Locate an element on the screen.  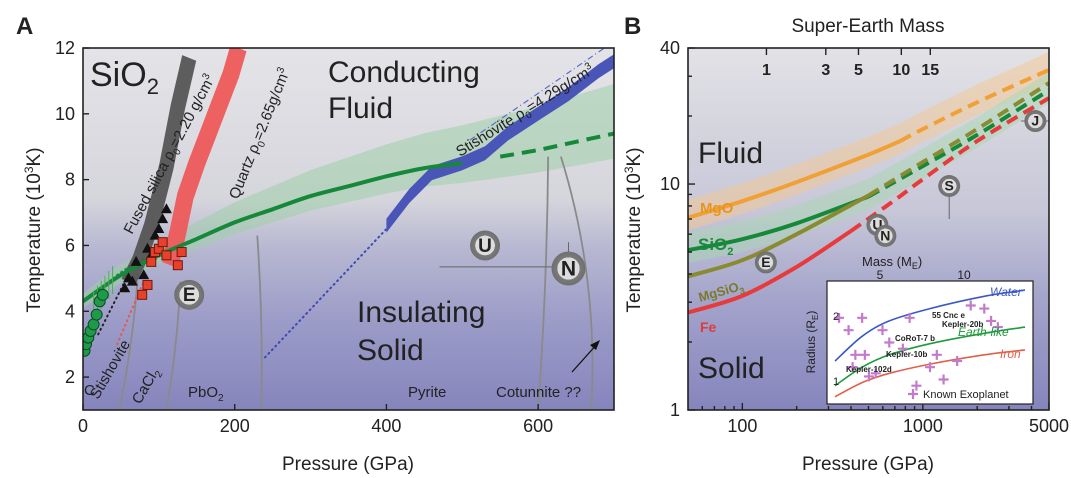
inset-mass-label: Mass (ME) is located at coordinates (892, 262).